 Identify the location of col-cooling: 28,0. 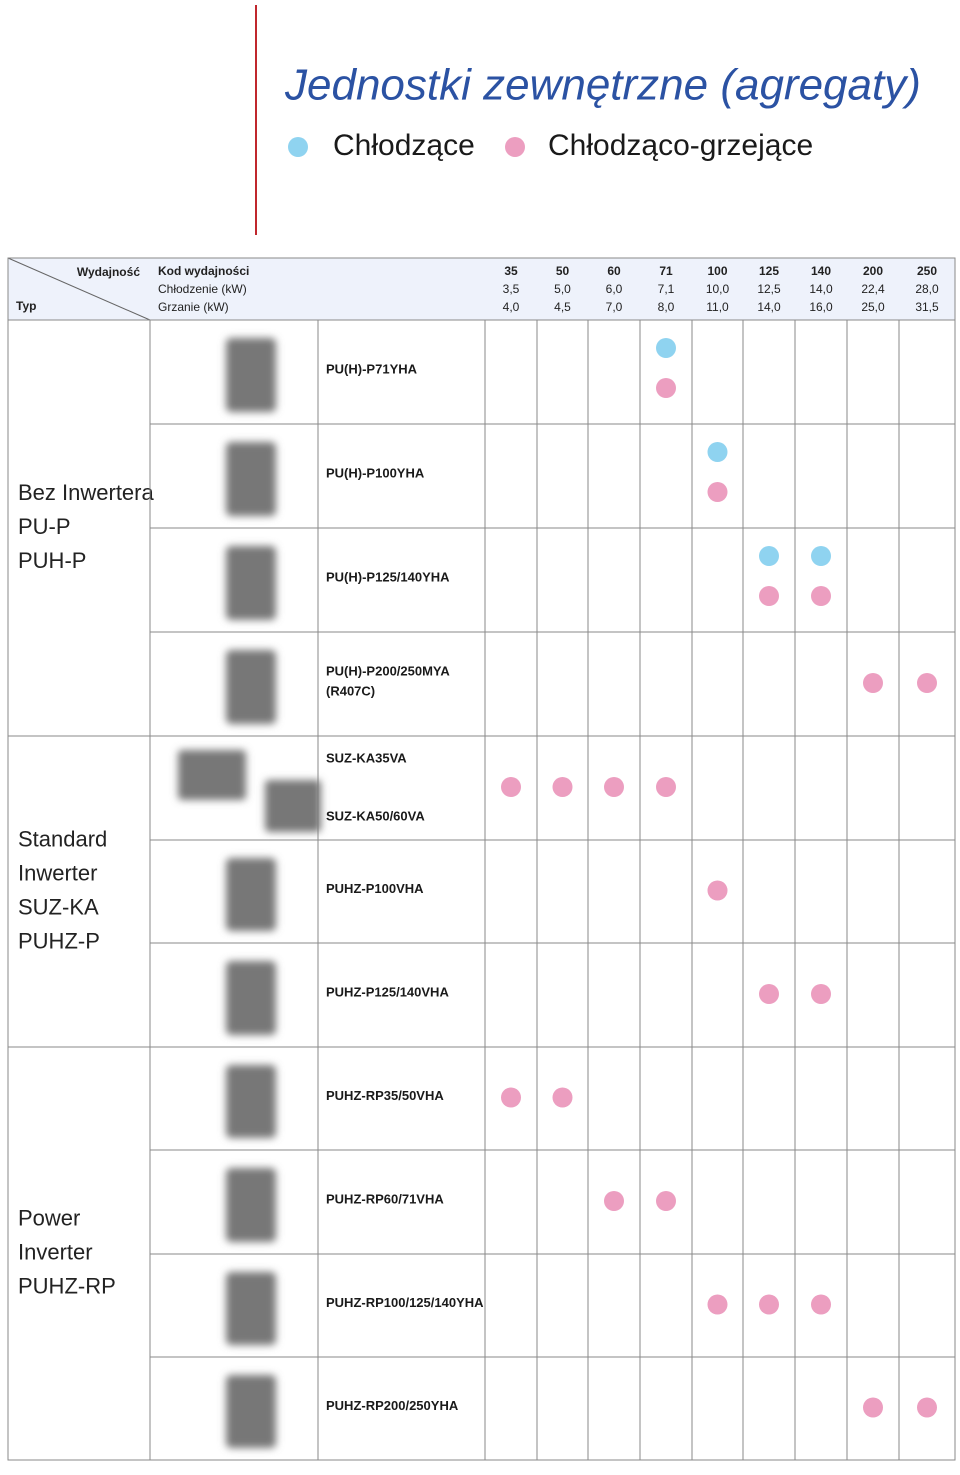
(927, 289).